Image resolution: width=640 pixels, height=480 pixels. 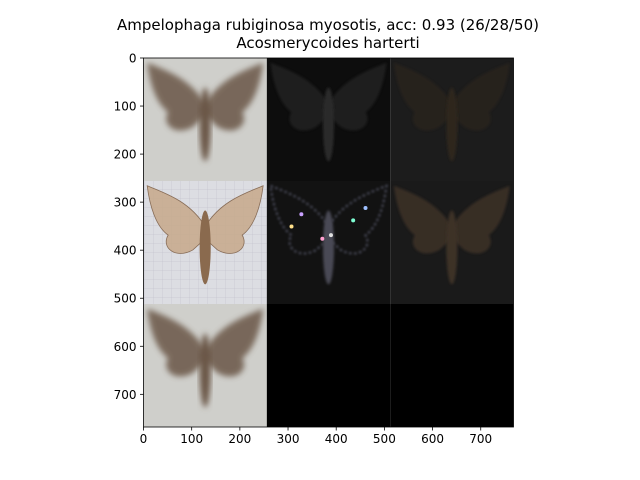 I want to click on y-tick-label: 100, so click(x=125, y=107).